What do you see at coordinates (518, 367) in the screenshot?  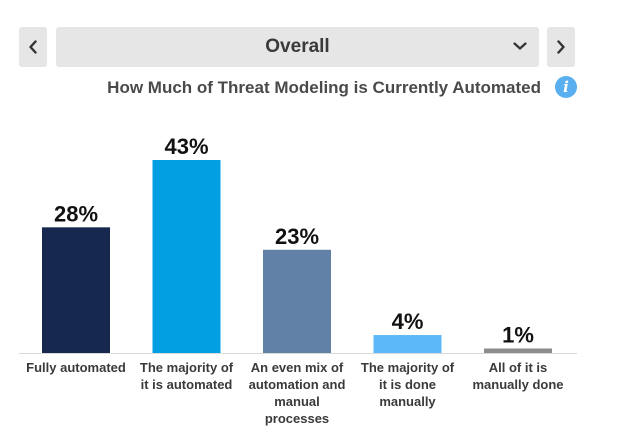 I see `category-label: All of it is` at bounding box center [518, 367].